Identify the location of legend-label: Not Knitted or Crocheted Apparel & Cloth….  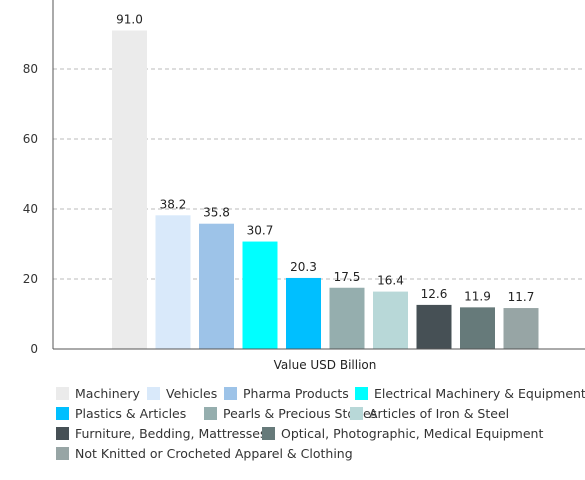
(214, 453).